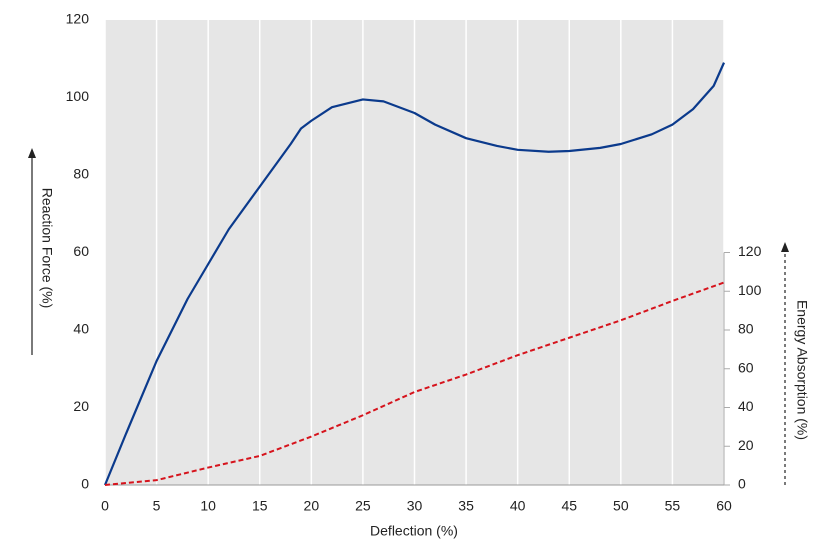 The width and height of the screenshot is (825, 557). What do you see at coordinates (724, 506) in the screenshot?
I see `x-tick-label: 60` at bounding box center [724, 506].